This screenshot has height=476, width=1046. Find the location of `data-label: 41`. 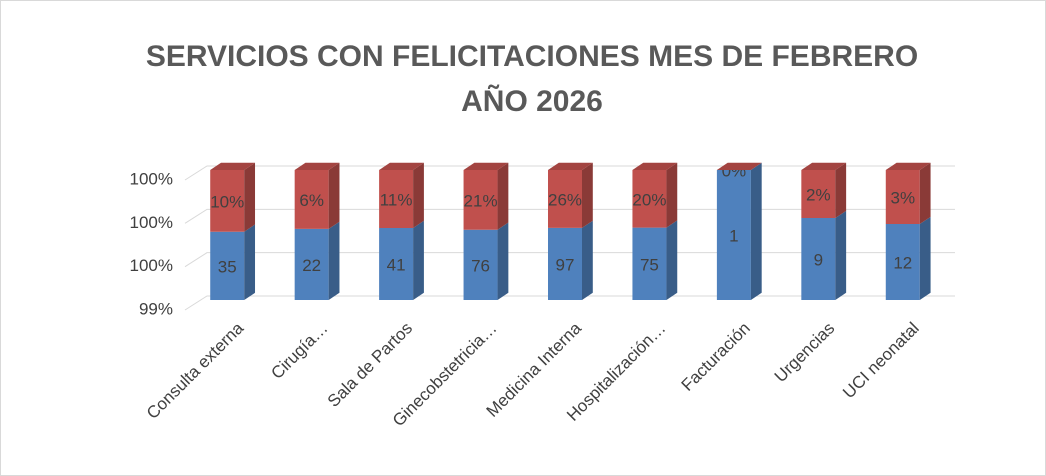

data-label: 41 is located at coordinates (396, 264).